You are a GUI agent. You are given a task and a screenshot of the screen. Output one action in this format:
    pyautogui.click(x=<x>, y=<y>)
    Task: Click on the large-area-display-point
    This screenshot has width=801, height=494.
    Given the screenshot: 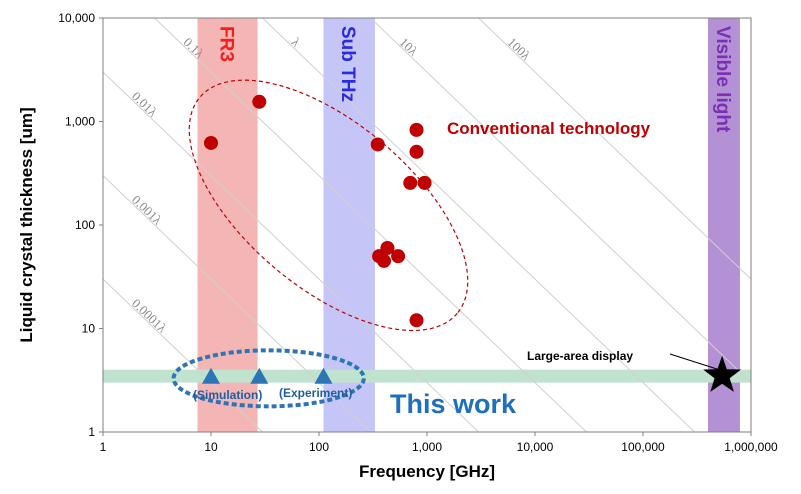 What is the action you would take?
    pyautogui.click(x=722, y=373)
    